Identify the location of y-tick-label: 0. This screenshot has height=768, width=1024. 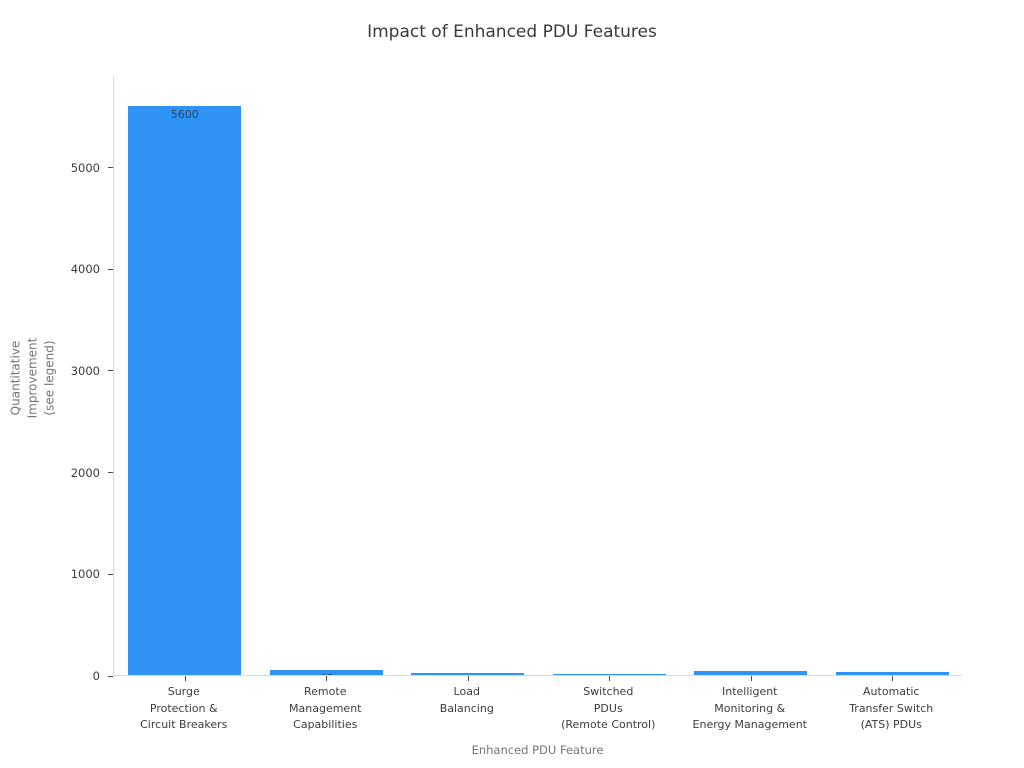
(96, 676).